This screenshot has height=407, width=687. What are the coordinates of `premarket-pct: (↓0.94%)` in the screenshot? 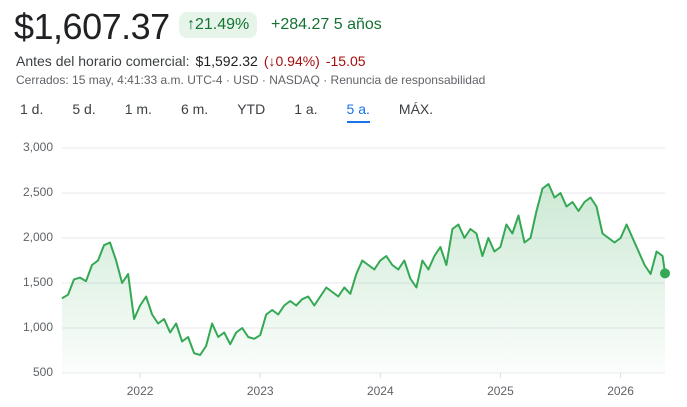 It's located at (291, 61).